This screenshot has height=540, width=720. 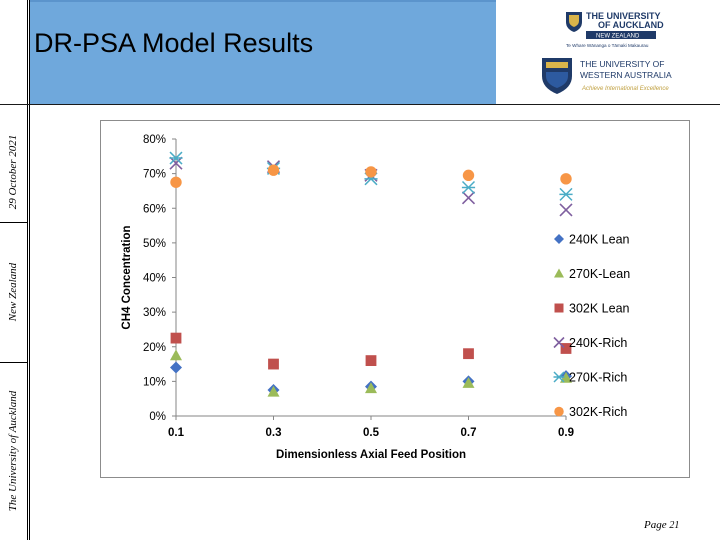 What do you see at coordinates (154, 348) in the screenshot?
I see `y-tick-label: 20%` at bounding box center [154, 348].